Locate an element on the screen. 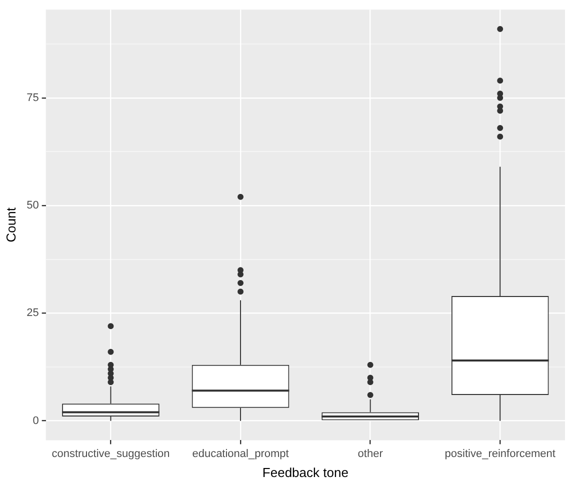 The width and height of the screenshot is (570, 485). x-tick-label: constructive_suggestion is located at coordinates (111, 454).